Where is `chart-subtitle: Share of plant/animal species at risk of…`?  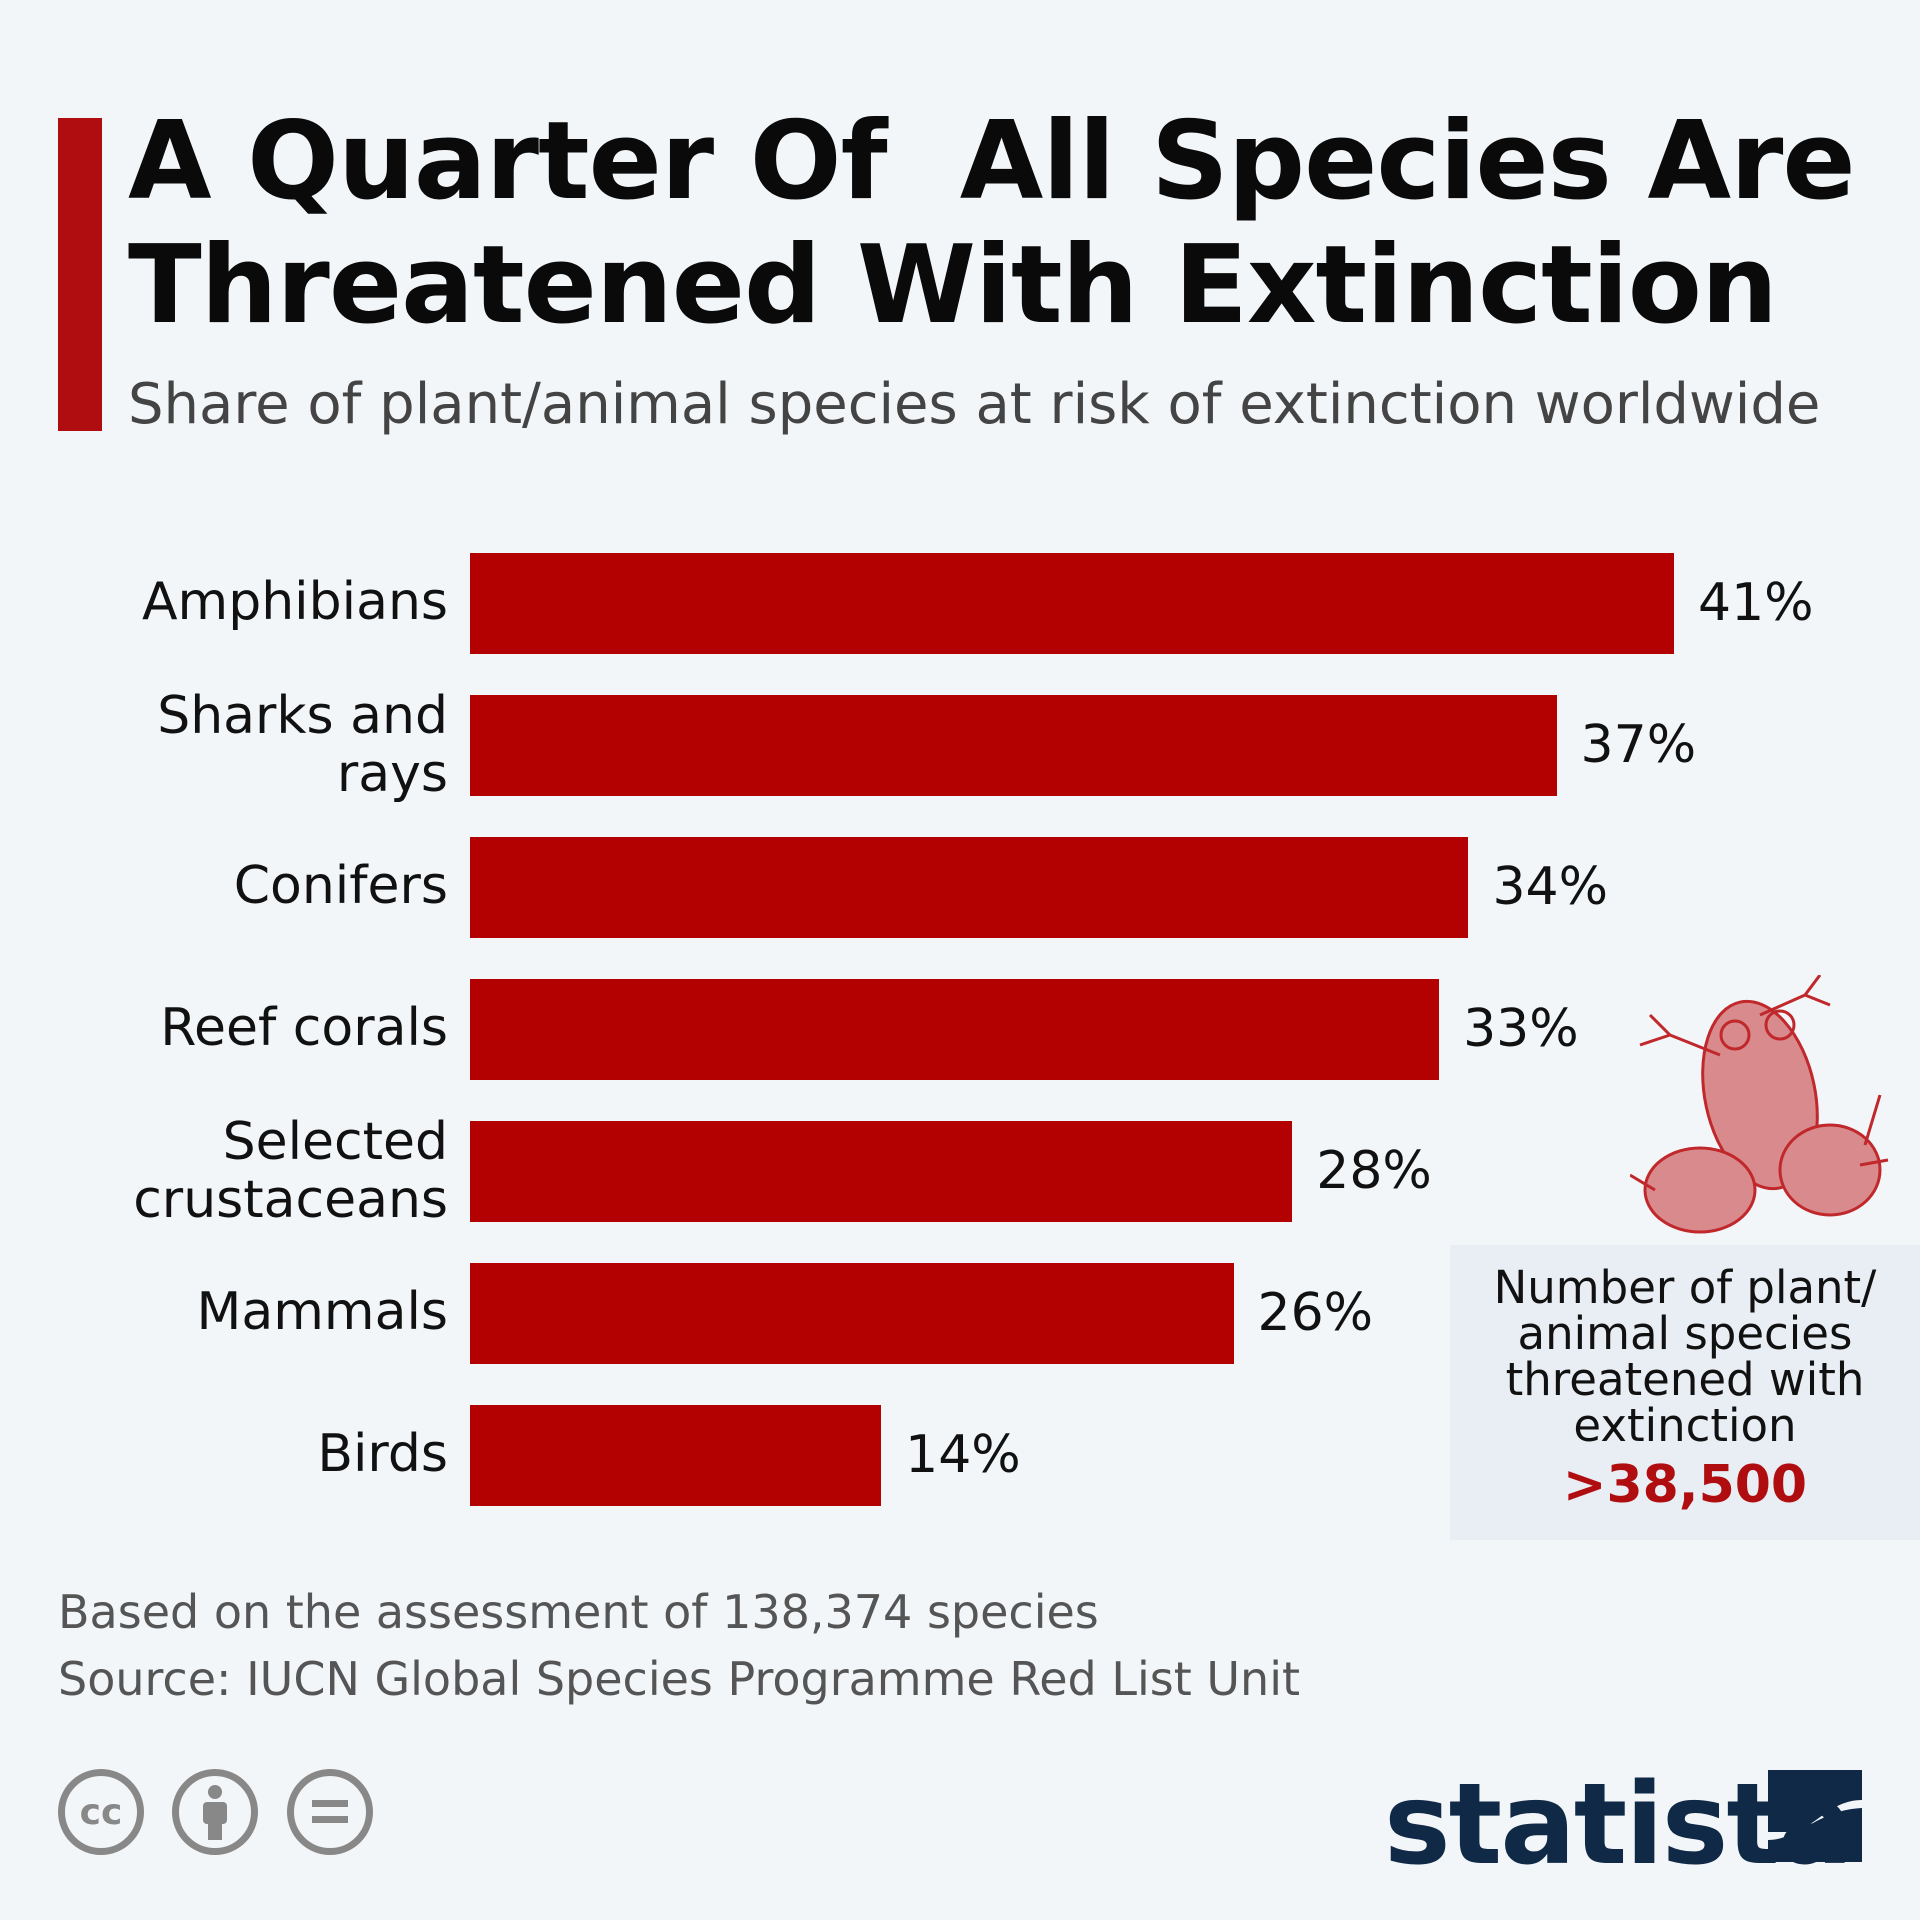
chart-subtitle: Share of plant/animal species at risk of… is located at coordinates (974, 404).